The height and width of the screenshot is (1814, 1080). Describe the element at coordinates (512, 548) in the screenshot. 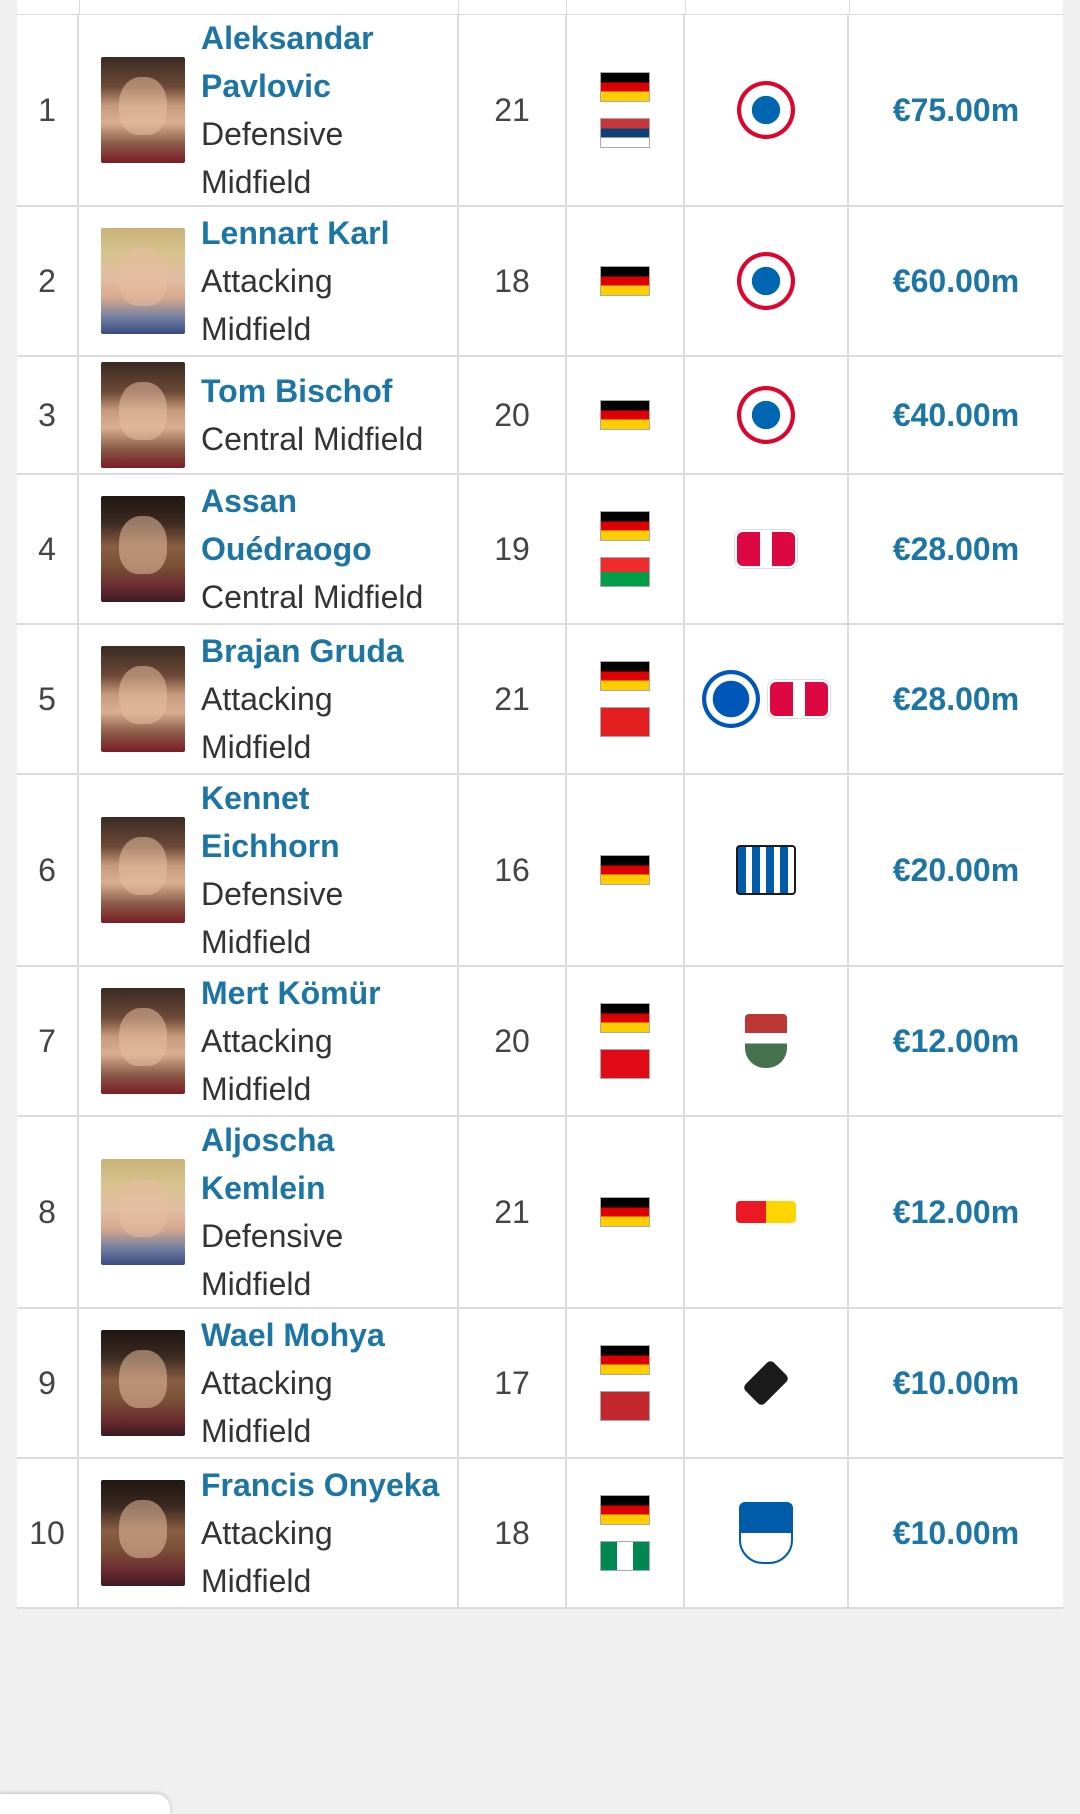

I see `age-value: 19` at that location.